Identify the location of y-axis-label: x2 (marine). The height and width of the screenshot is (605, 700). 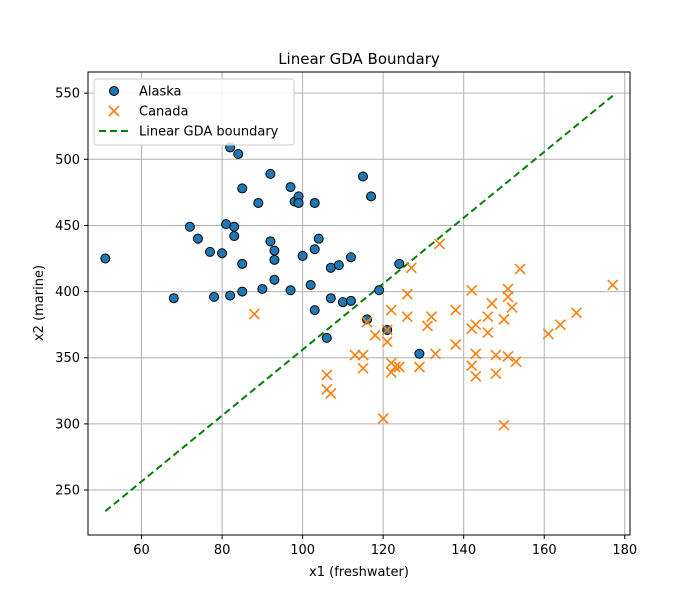
(39, 303).